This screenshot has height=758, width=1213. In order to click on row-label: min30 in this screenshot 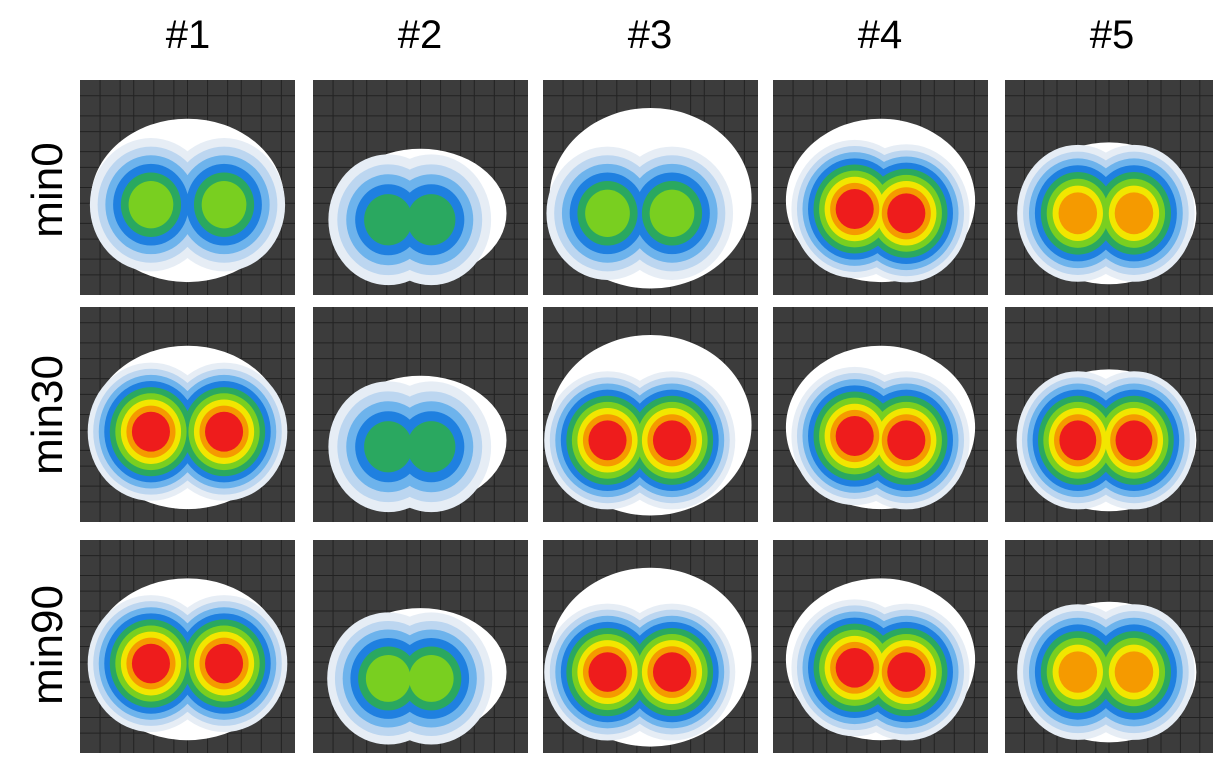, I will do `click(47, 415)`.